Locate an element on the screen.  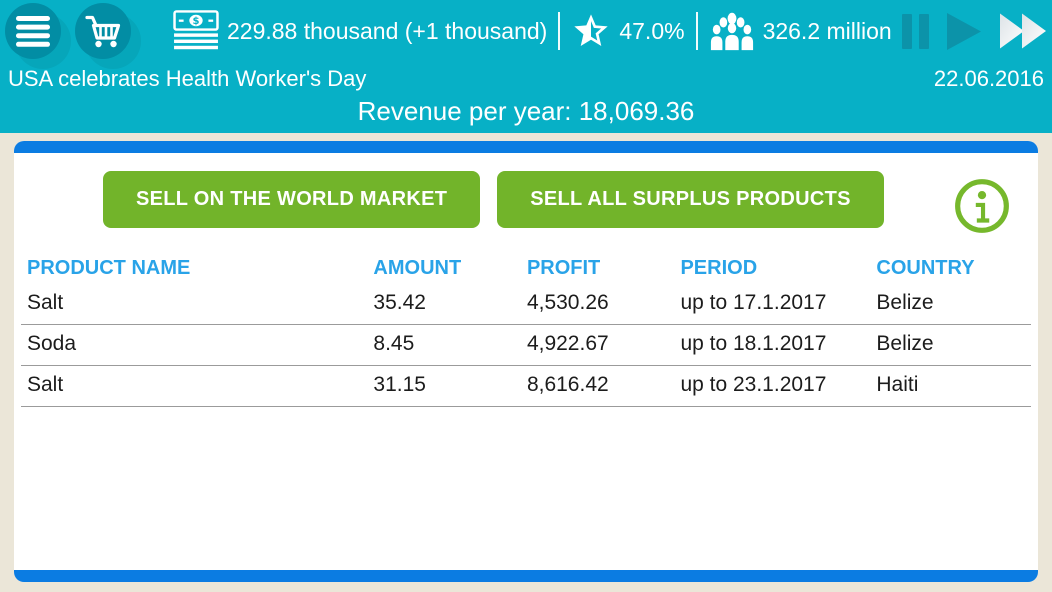
fast-forward-icon is located at coordinates (1023, 31).